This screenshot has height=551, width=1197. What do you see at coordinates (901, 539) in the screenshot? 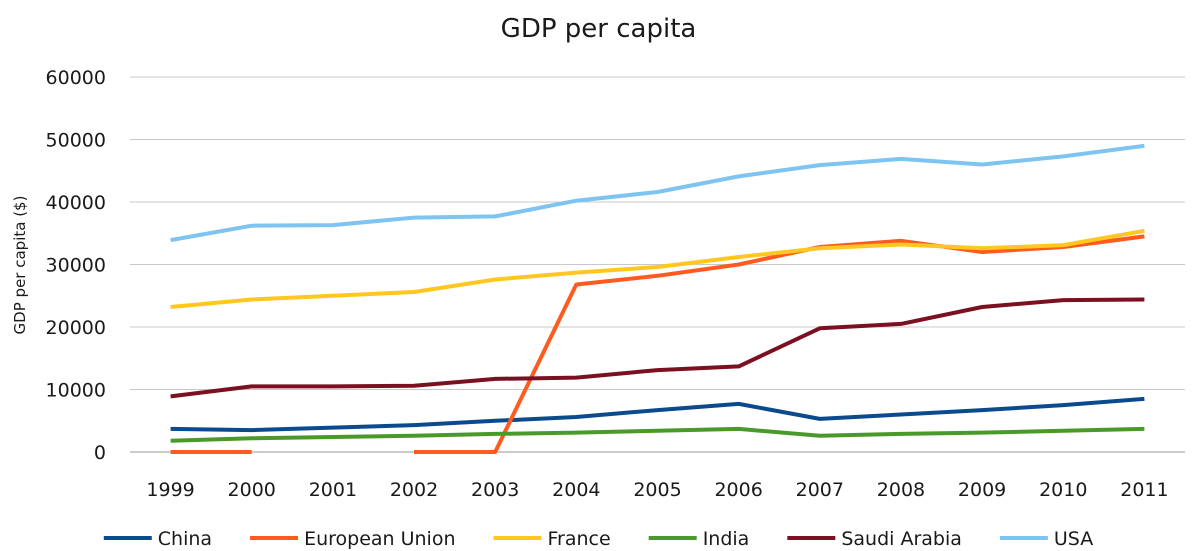
I see `legend-label-saudi-arabia: Saudi Arabia` at bounding box center [901, 539].